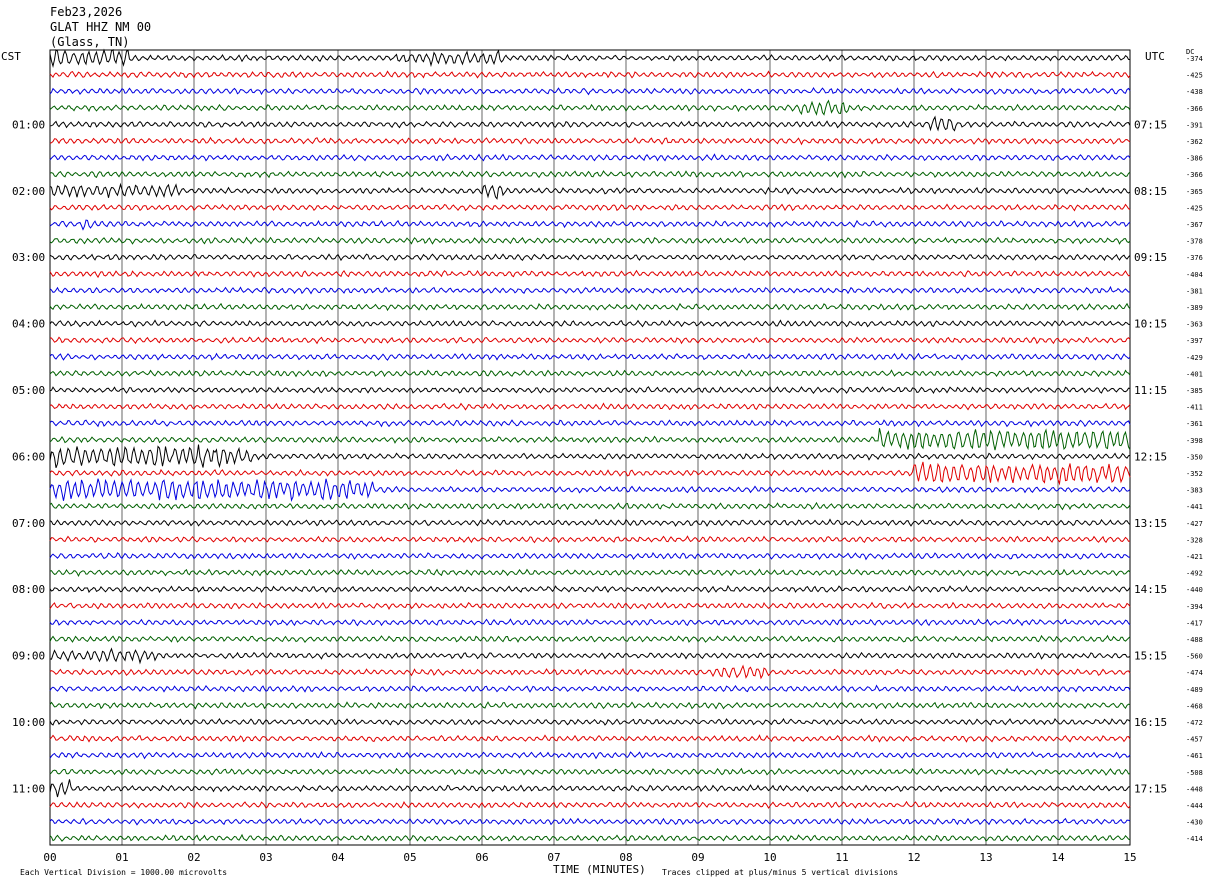  Describe the element at coordinates (90, 42) in the screenshot. I see `location-label: (Glass, TN)` at that location.